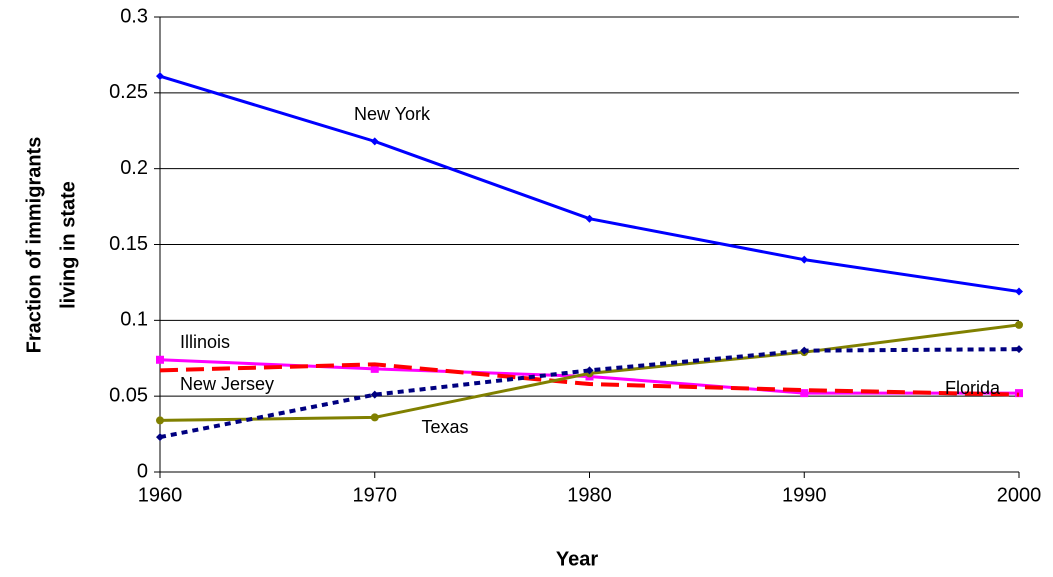 The image size is (1053, 577). Describe the element at coordinates (34, 245) in the screenshot. I see `y-axis-label-line: Fraction of immigrants` at that location.